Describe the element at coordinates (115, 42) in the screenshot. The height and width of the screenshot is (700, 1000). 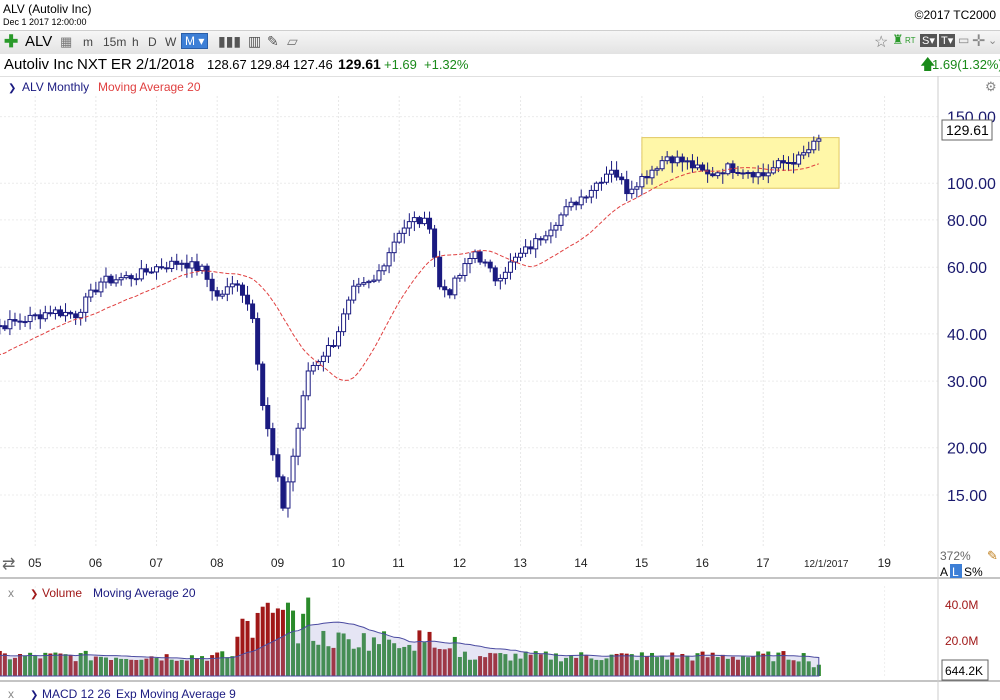
I see `timeframe-15m: 15m` at that location.